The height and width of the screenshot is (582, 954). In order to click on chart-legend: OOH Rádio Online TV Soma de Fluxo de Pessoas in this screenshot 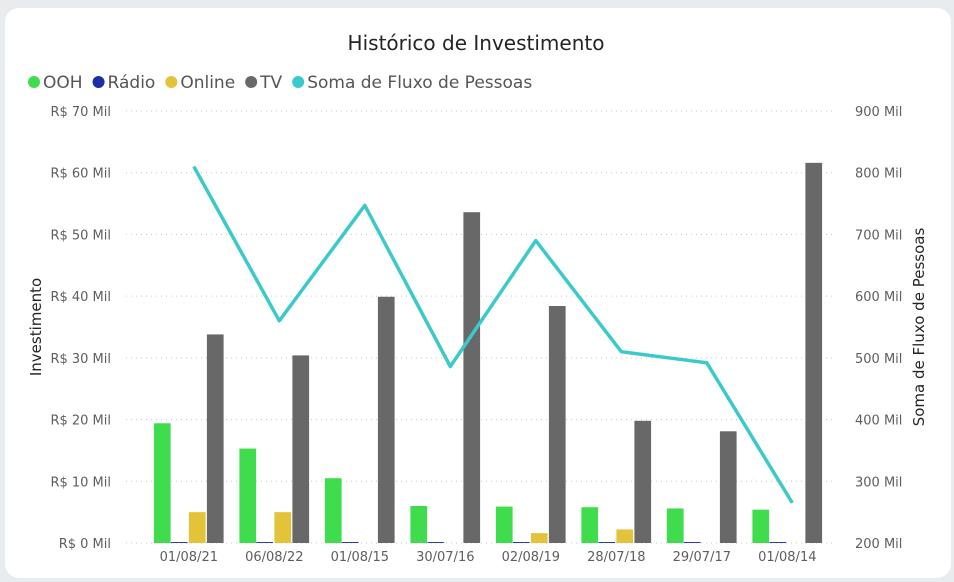, I will do `click(280, 83)`.